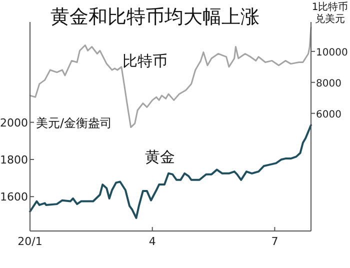 This screenshot has height=268, width=350. Describe the element at coordinates (274, 241) in the screenshot. I see `x-tick-label: 7` at that location.